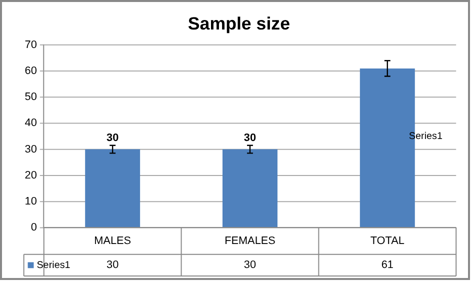  What do you see at coordinates (250, 240) in the screenshot?
I see `x-tick-label: FEMALES` at bounding box center [250, 240].